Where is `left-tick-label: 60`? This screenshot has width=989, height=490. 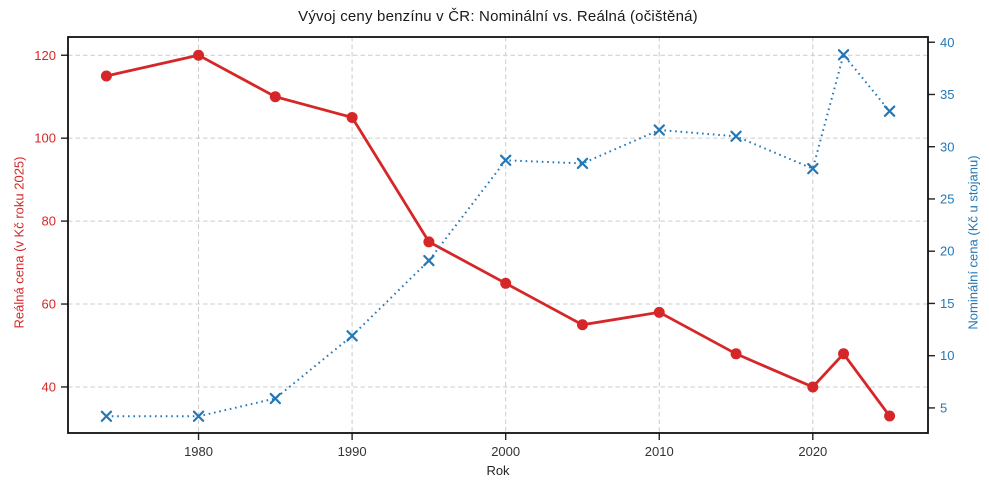 left-tick-label: 60 is located at coordinates (49, 304).